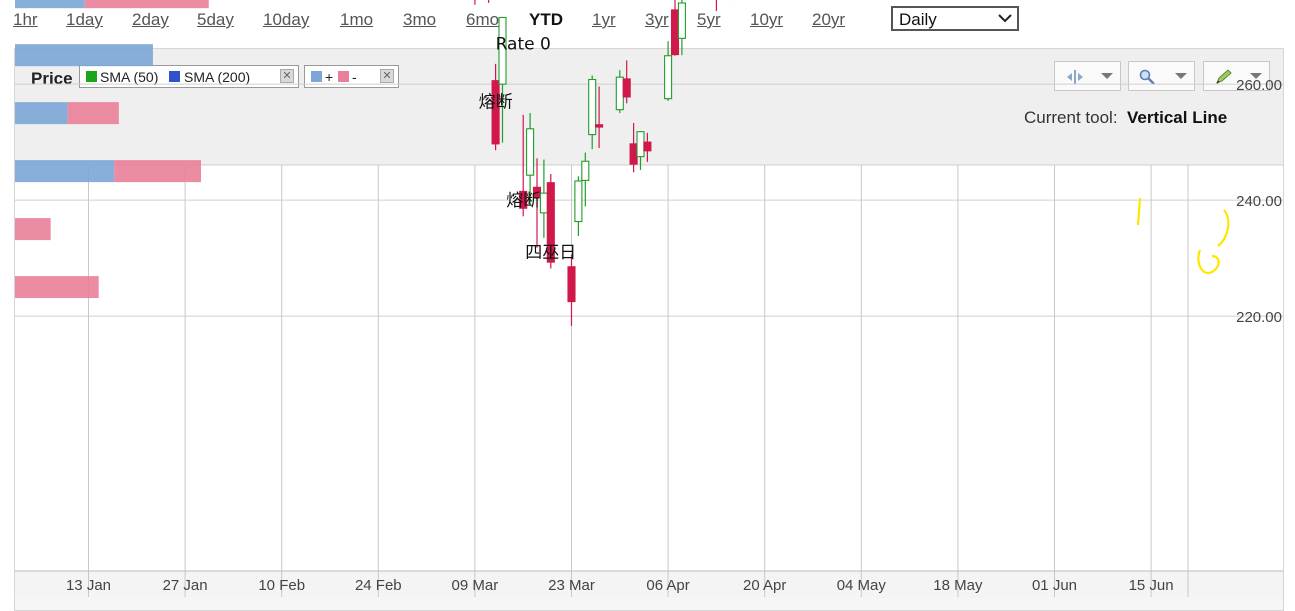 The width and height of the screenshot is (1295, 611). What do you see at coordinates (764, 585) in the screenshot?
I see `x-tick-label: 20 Apr` at bounding box center [764, 585].